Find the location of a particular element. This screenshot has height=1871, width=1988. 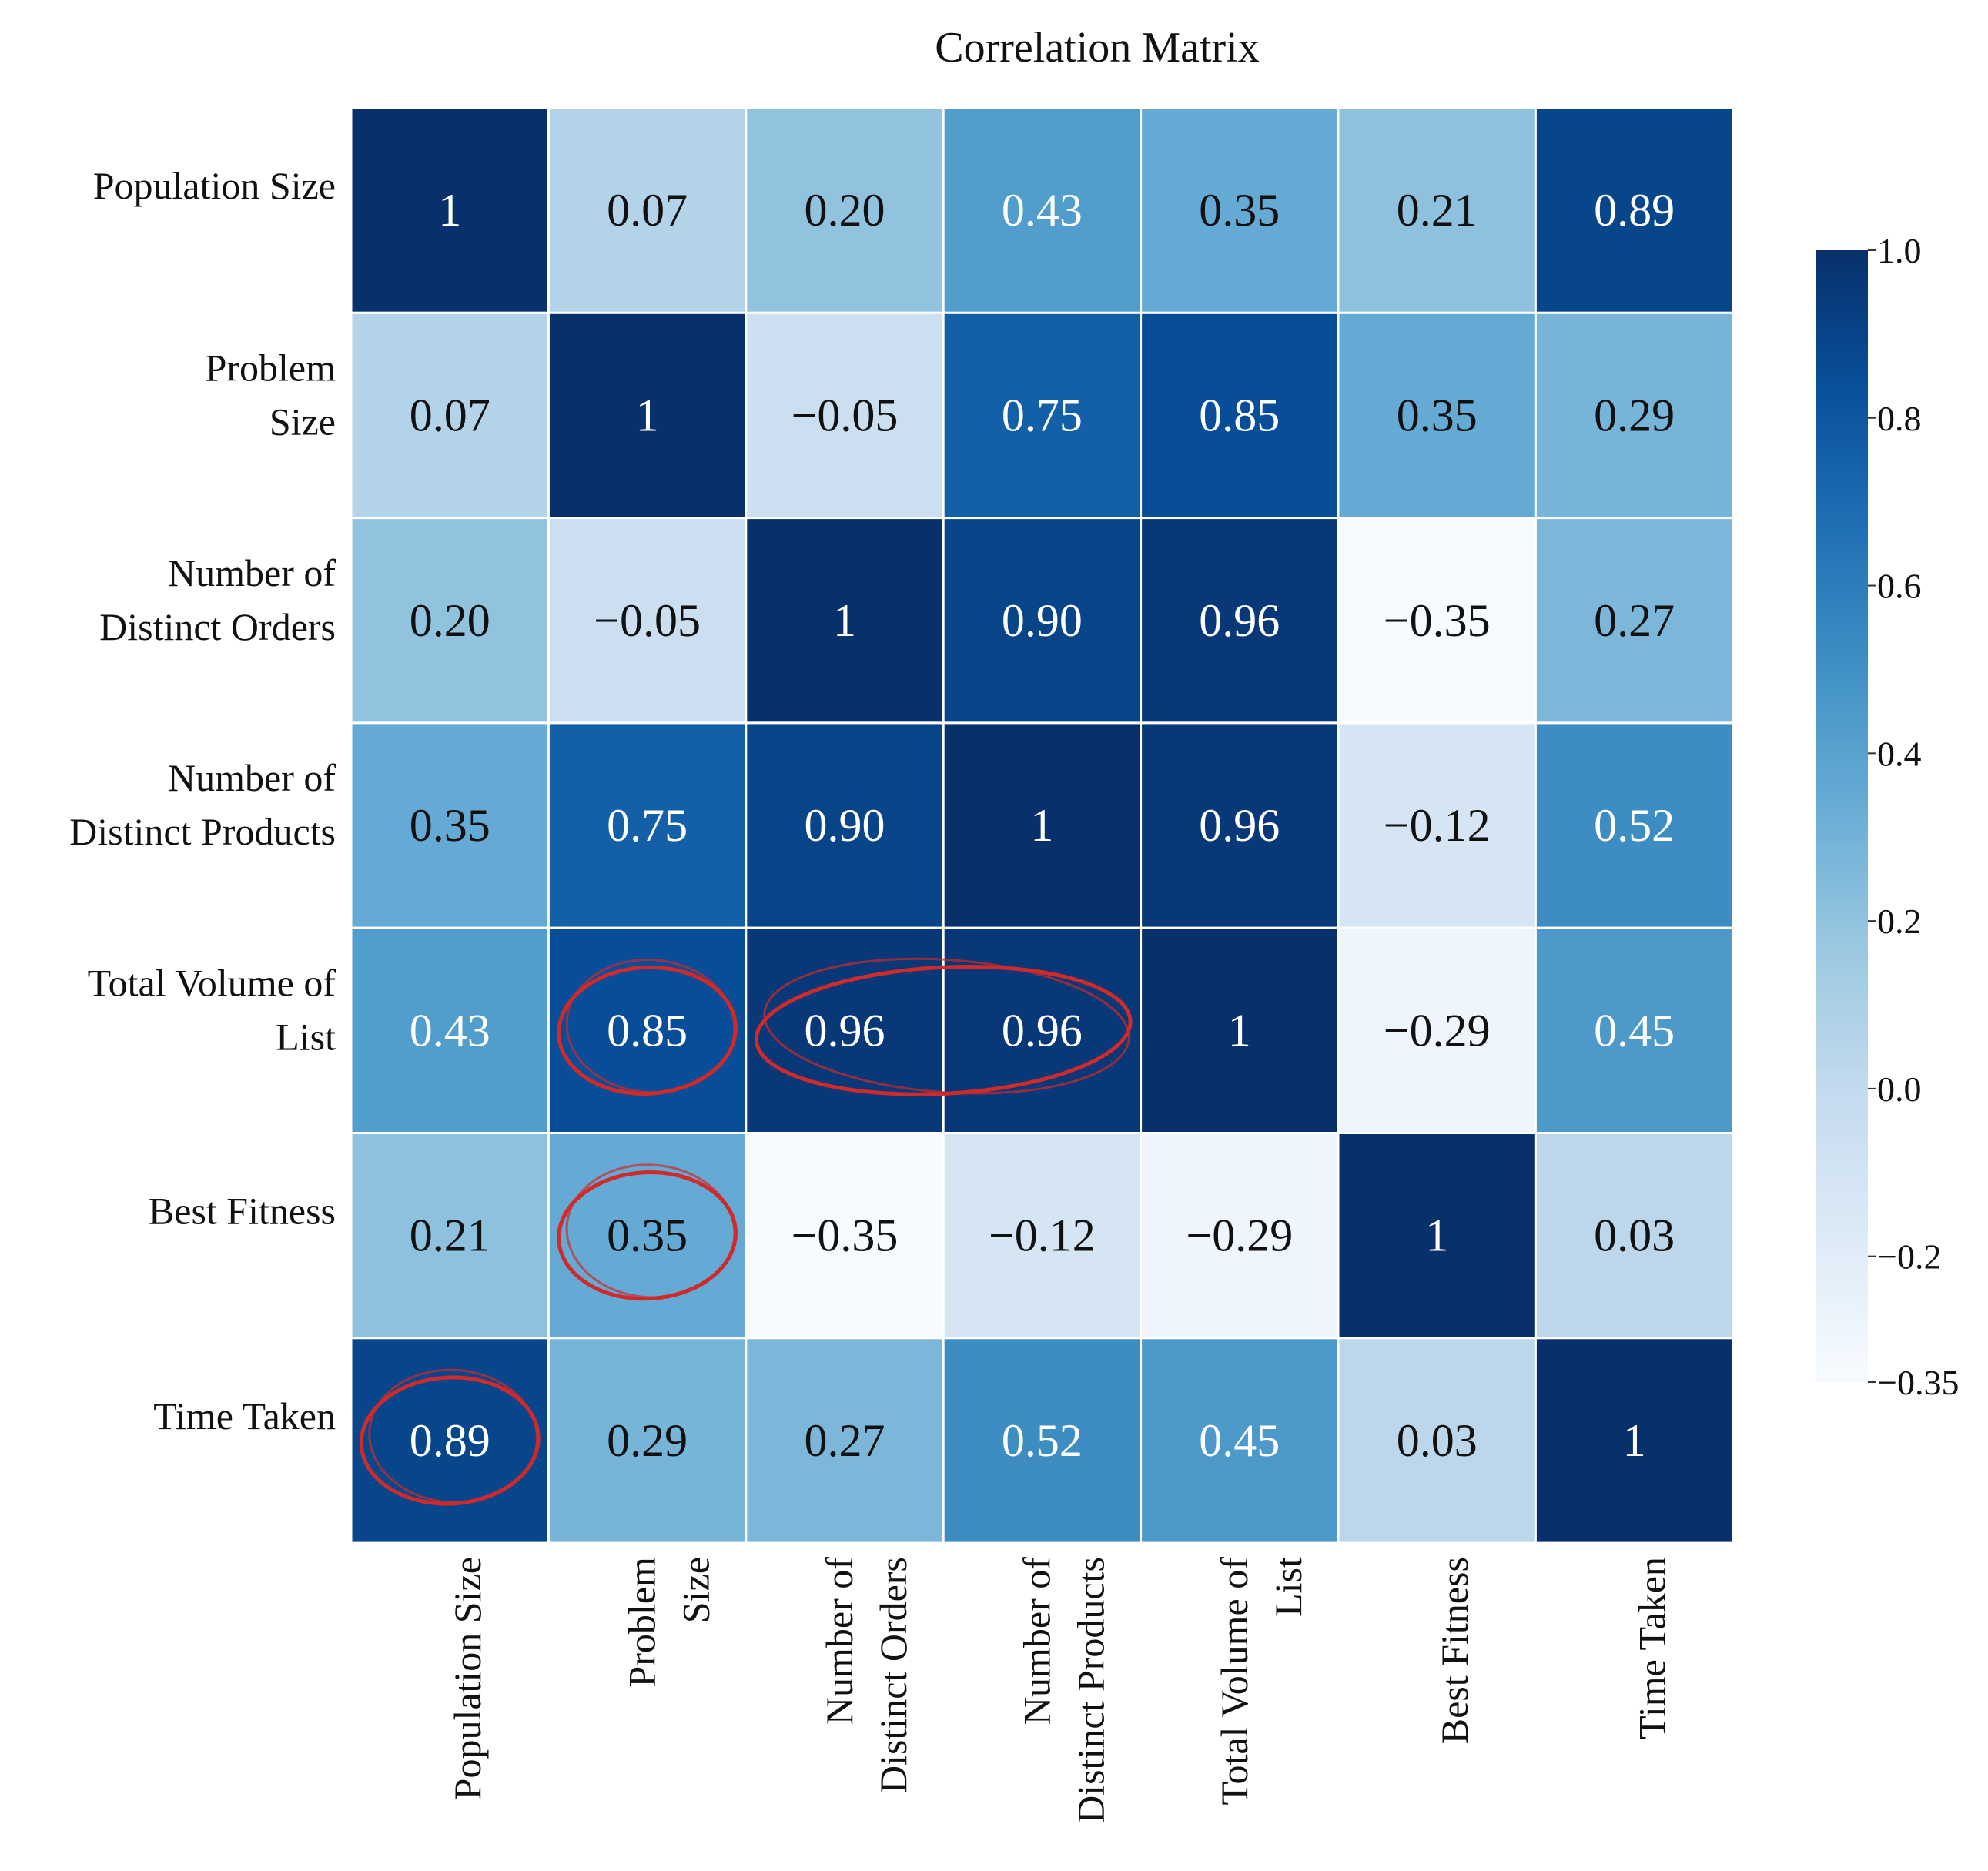

cell-value-r6-c1: 0.29 is located at coordinates (647, 1440).